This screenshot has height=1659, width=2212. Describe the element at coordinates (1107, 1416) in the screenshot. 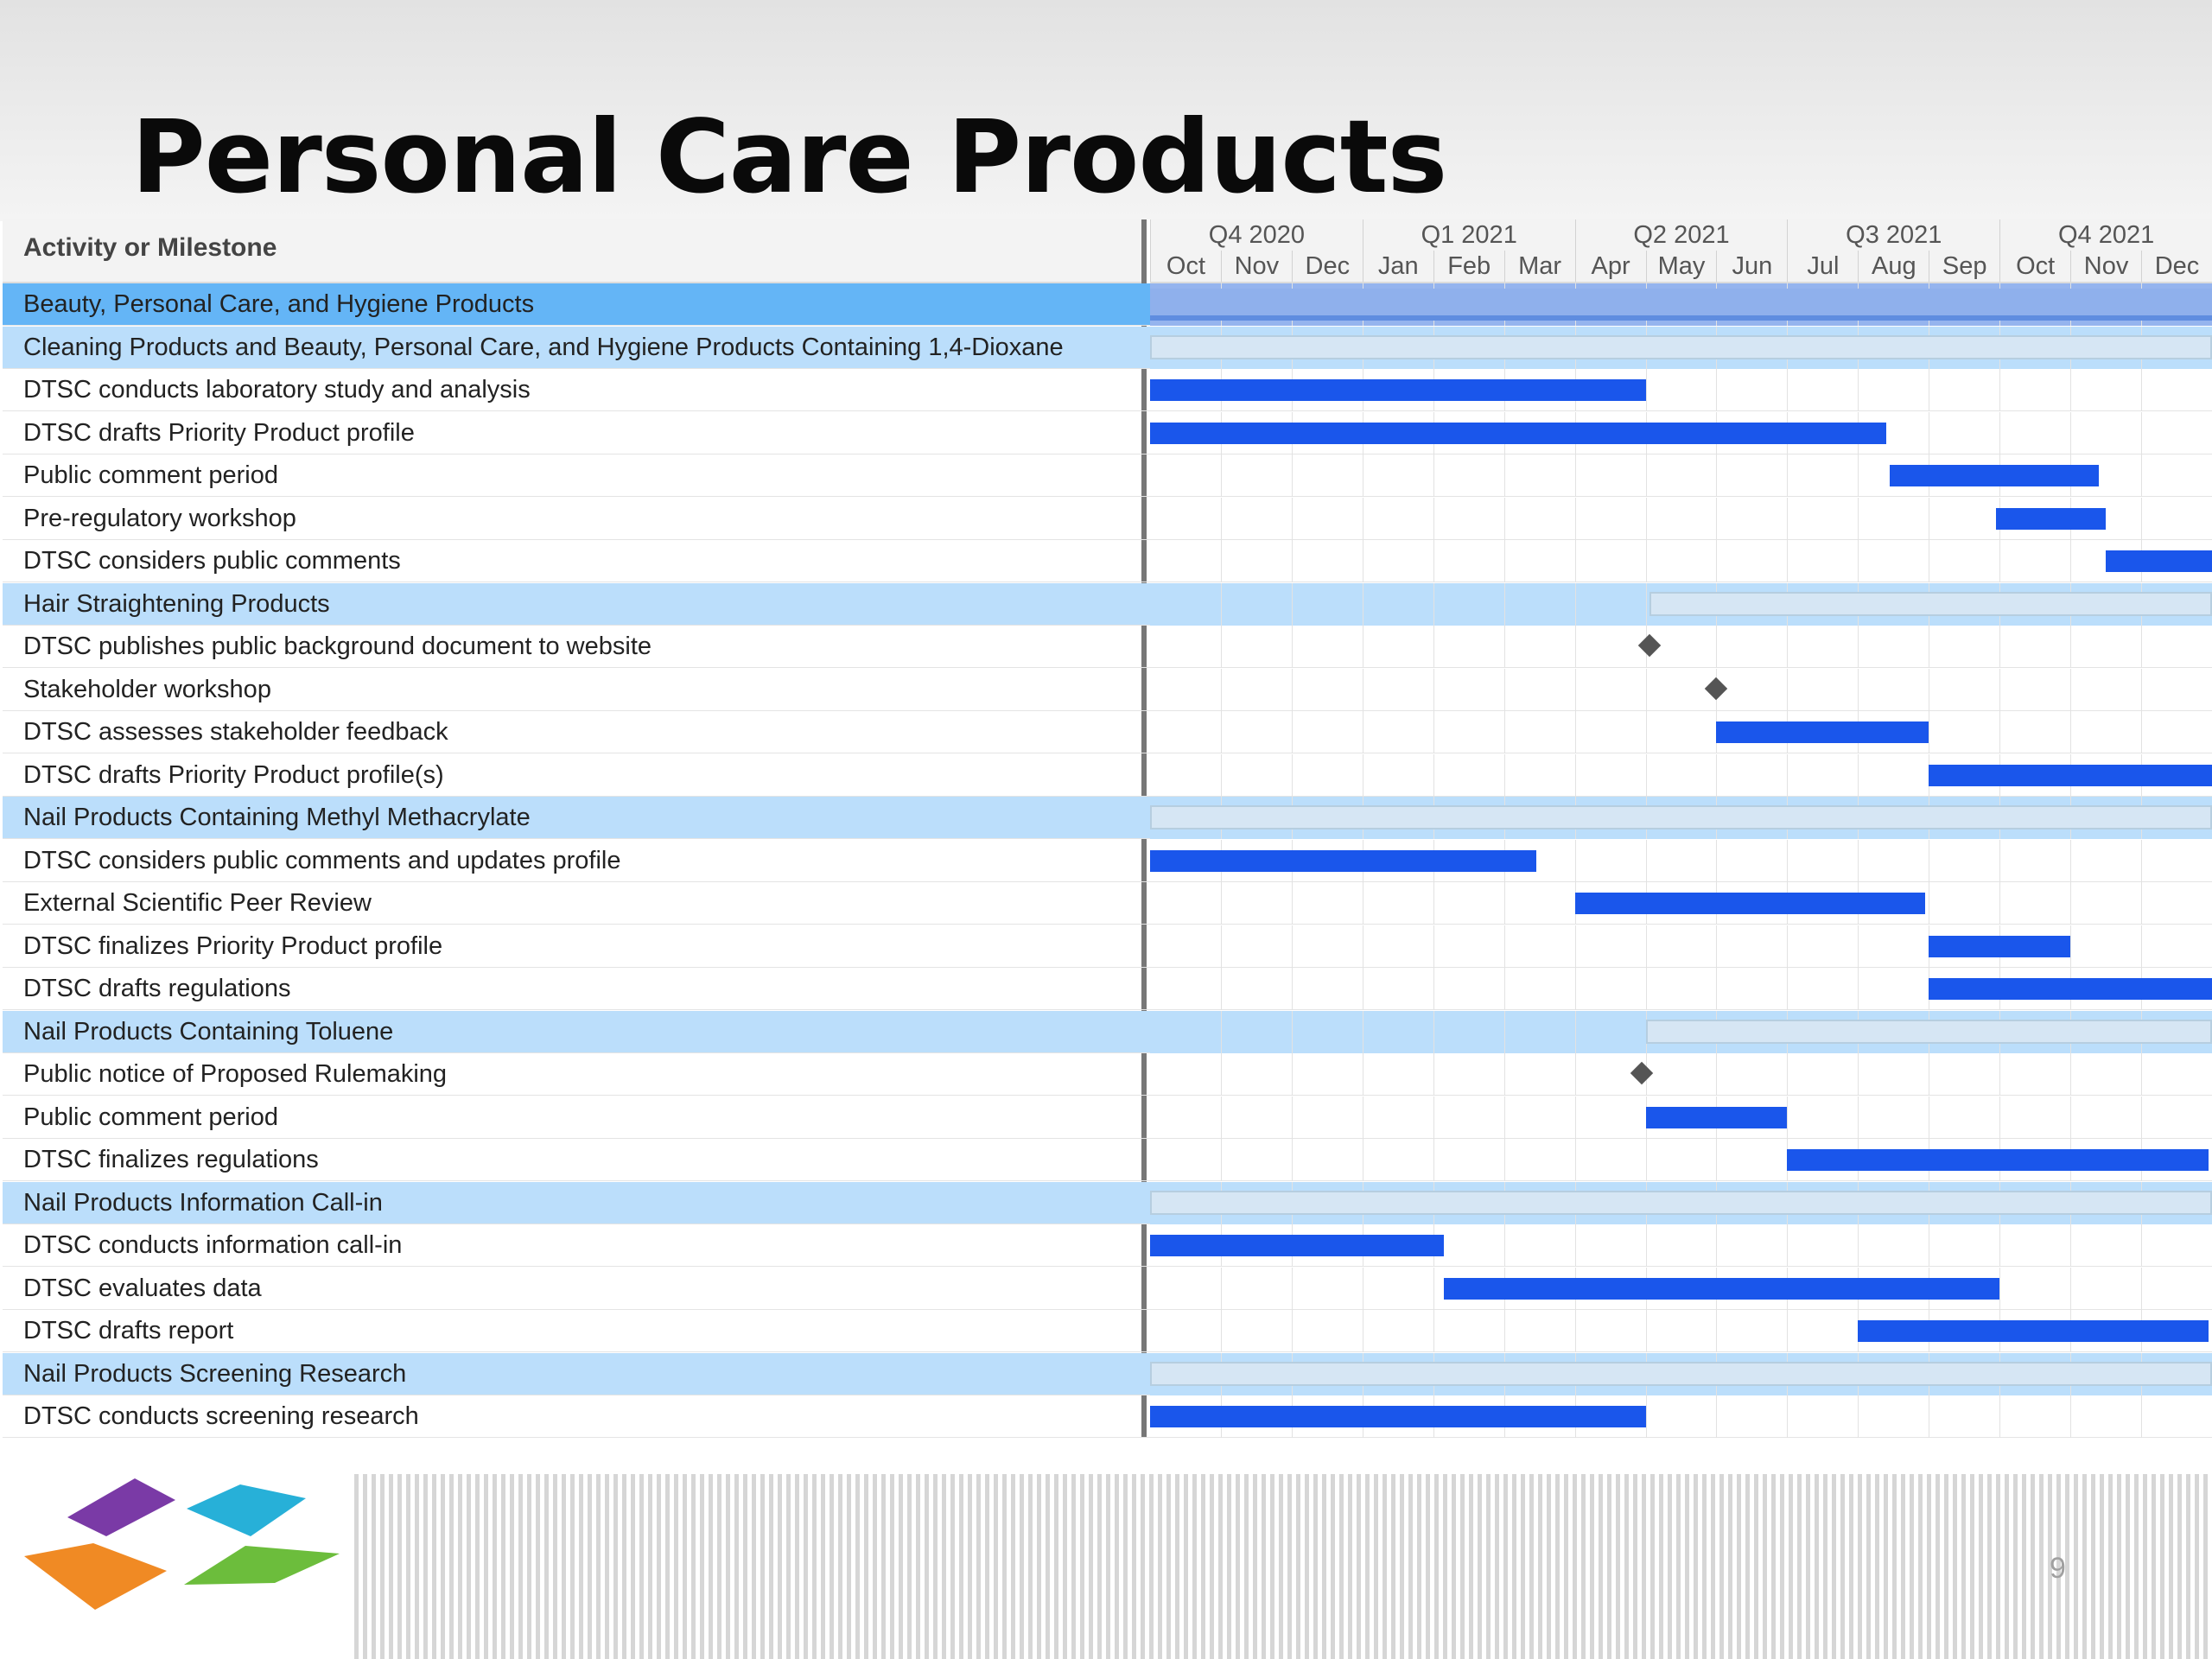

I see `task-row: DTSC conducts screening research` at that location.